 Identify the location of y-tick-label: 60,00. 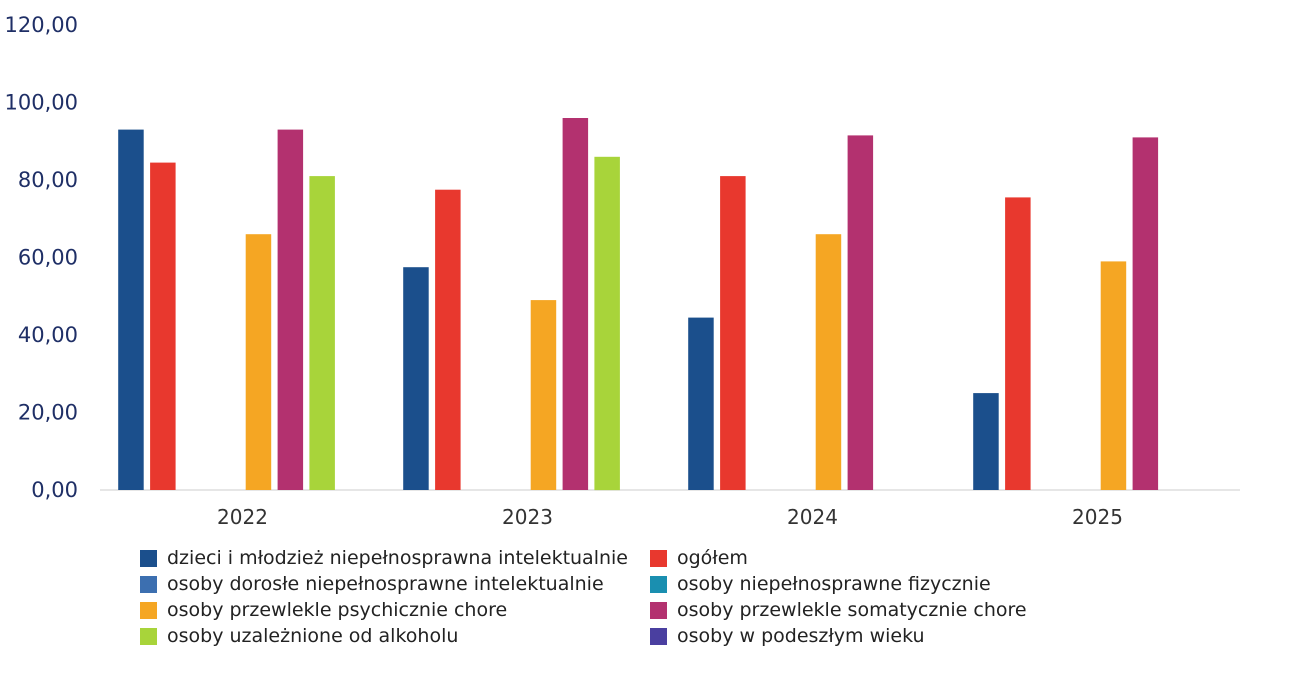
(48, 258).